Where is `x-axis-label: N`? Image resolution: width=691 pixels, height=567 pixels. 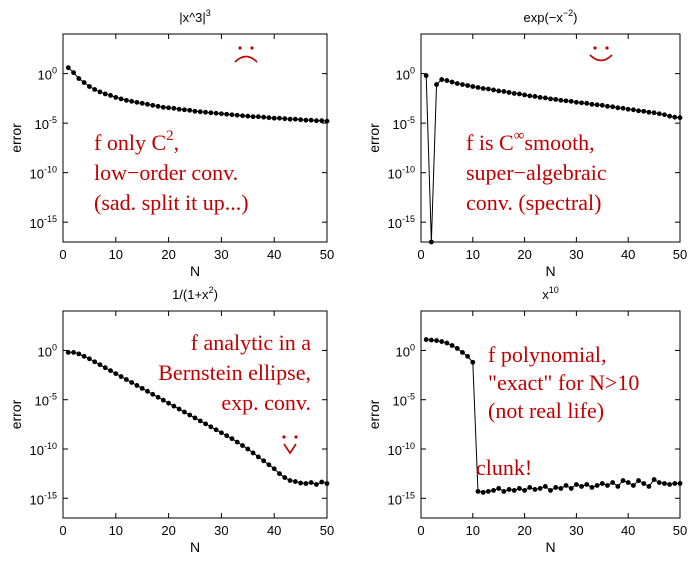
x-axis-label: N is located at coordinates (195, 547).